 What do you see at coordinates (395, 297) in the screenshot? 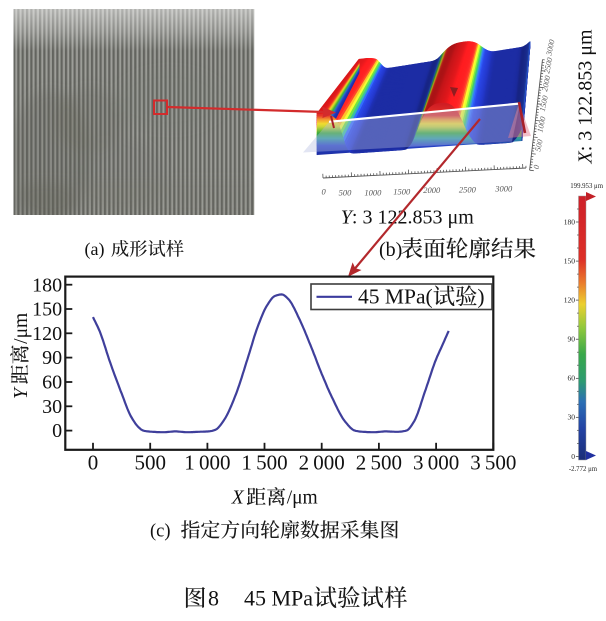
I see `svg-text: 45 MPa(` at bounding box center [395, 297].